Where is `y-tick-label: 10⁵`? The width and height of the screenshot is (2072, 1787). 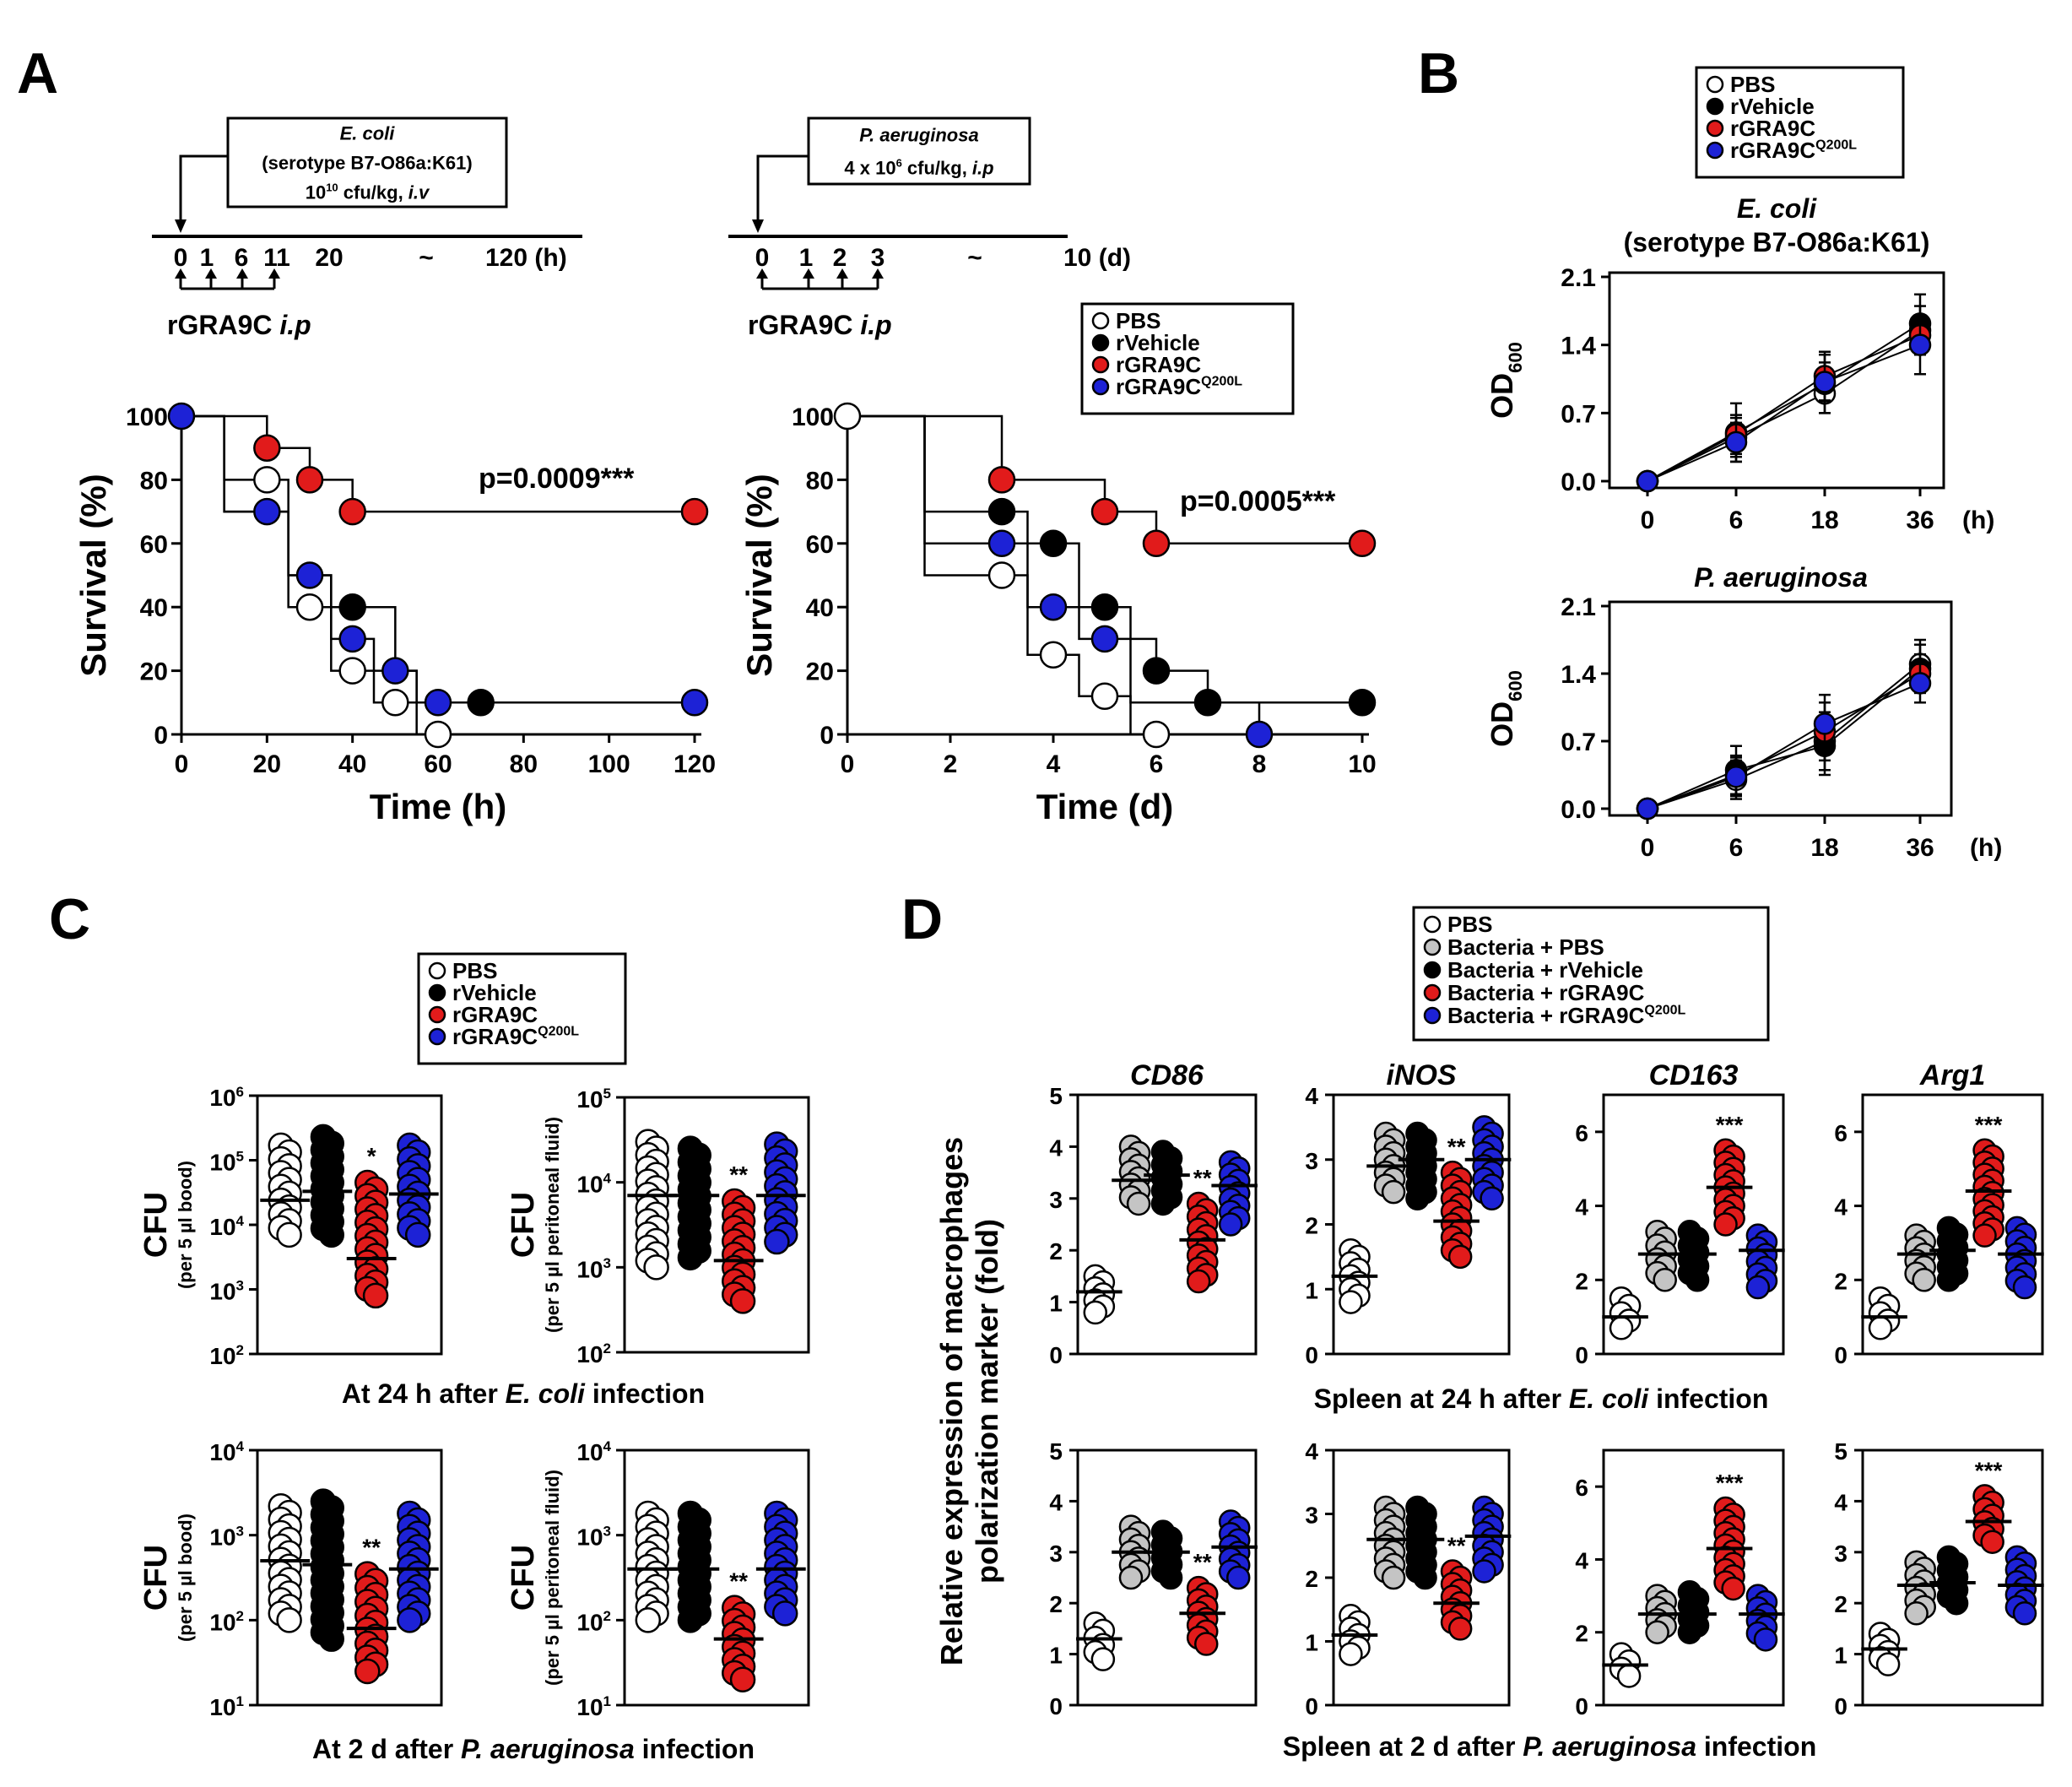
y-tick-label: 10⁵ is located at coordinates (593, 1099).